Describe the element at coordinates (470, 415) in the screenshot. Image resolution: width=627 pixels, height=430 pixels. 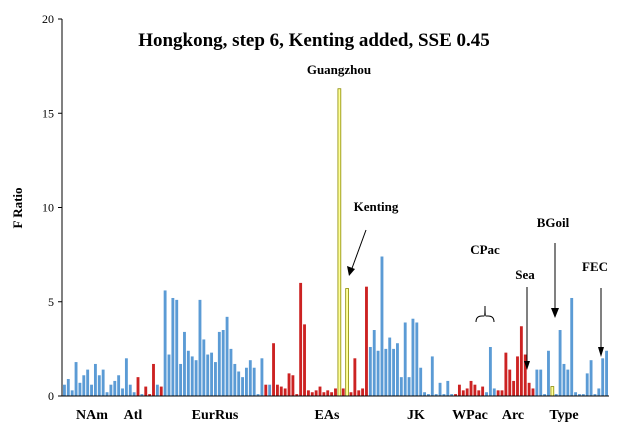
I see `group-label-wpac: WPac` at that location.